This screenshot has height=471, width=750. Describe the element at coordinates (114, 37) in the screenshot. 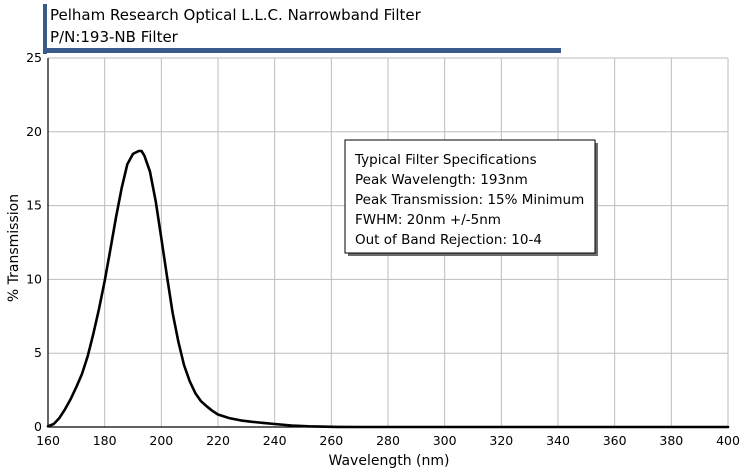

I see `chart-subtitle: P/N:193-NB Filter` at that location.